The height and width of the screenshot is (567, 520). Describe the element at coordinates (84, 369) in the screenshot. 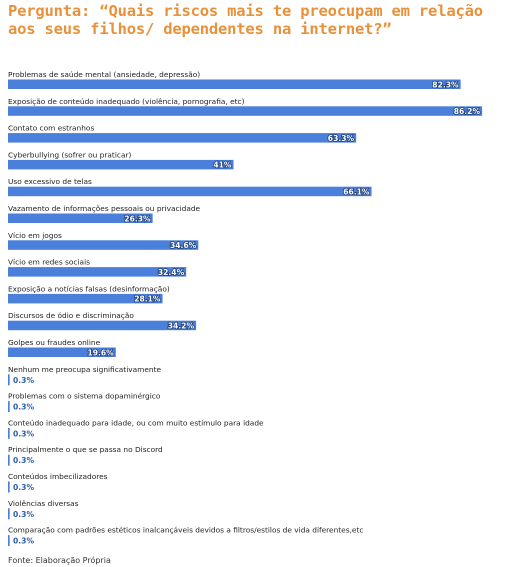

I see `category-label: Nenhum me preocupa significativamente` at that location.